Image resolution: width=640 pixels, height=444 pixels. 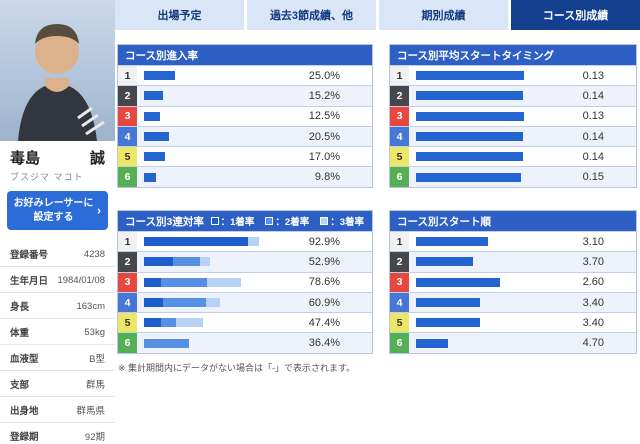 I want to click on profile-value: 1984/01/08, so click(x=81, y=280).